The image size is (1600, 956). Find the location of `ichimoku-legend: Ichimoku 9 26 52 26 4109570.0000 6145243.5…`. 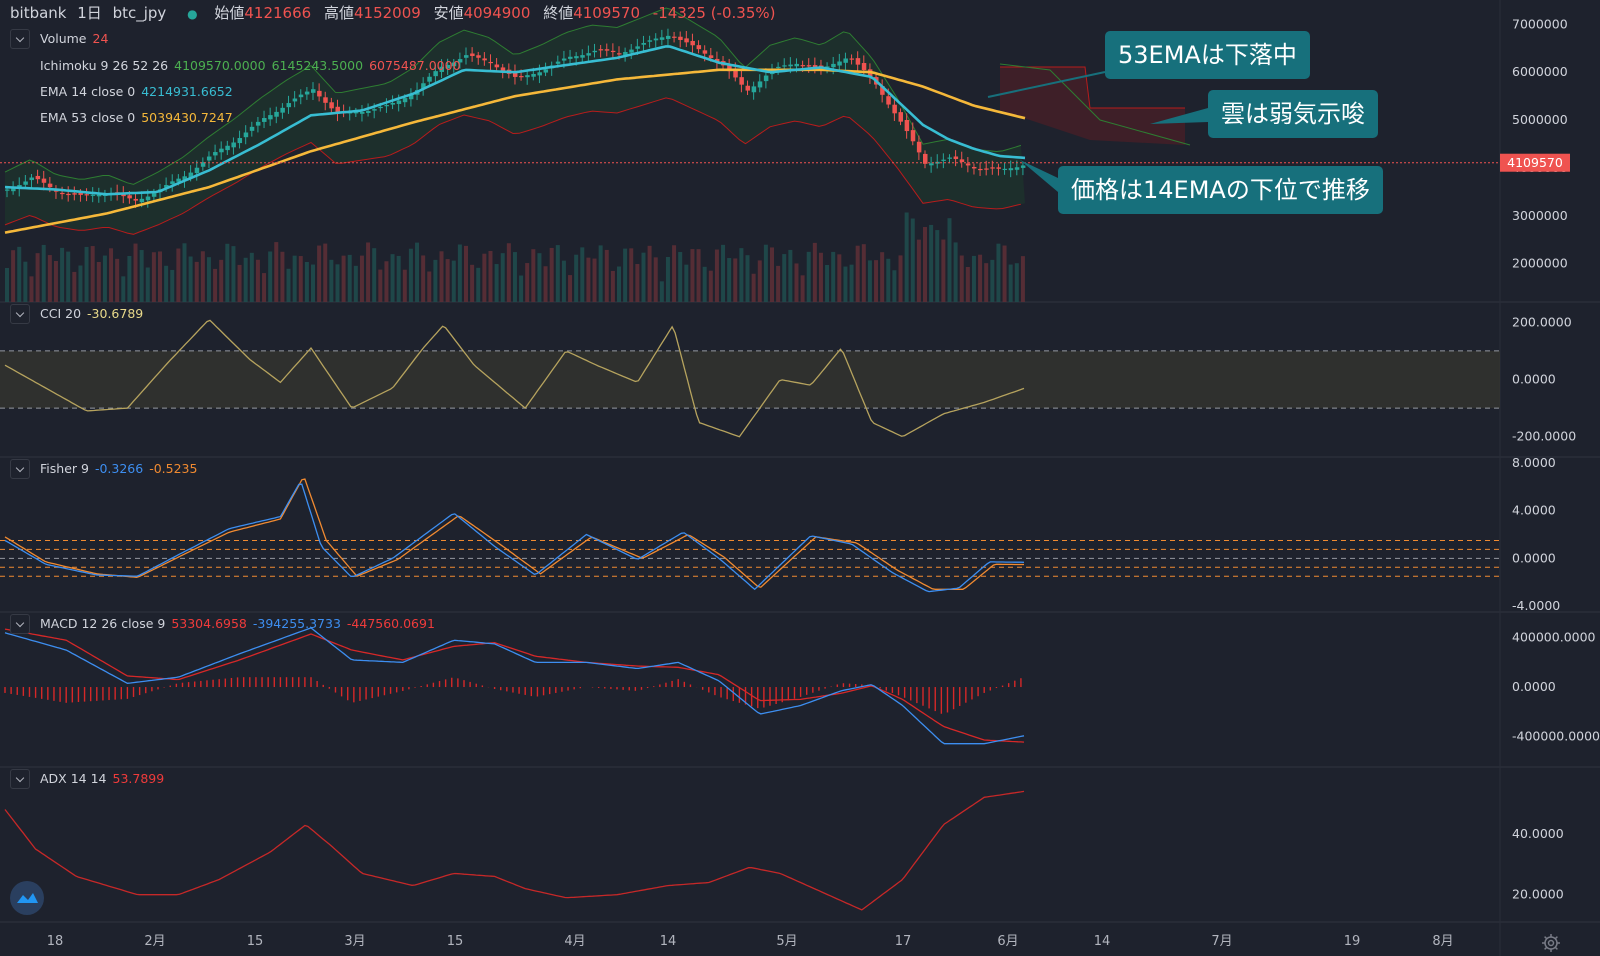

ichimoku-legend: Ichimoku 9 26 52 26 4109570.0000 6145243.5… is located at coordinates (250, 65).